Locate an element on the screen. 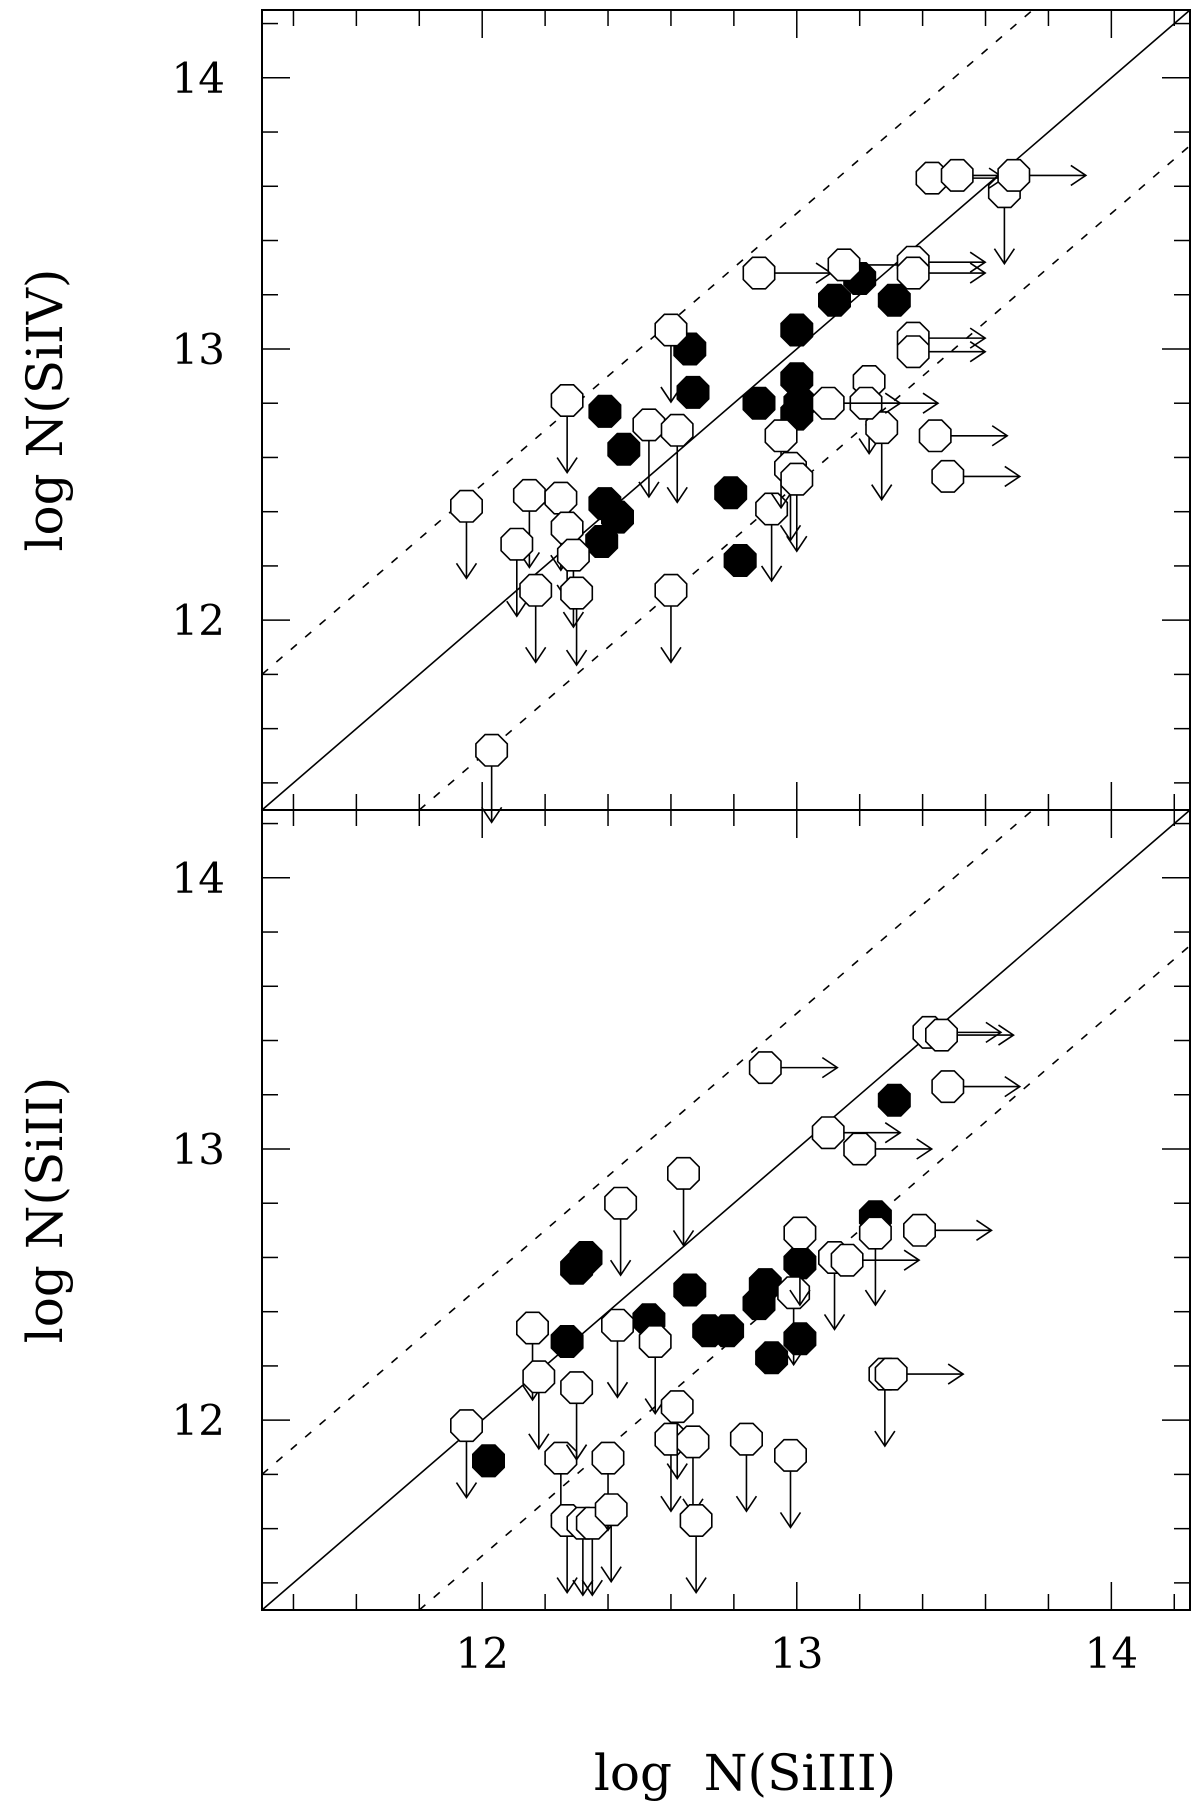 The image size is (1200, 1812). panel-top-y-axis-title: log N(SiIV) is located at coordinates (45, 410).